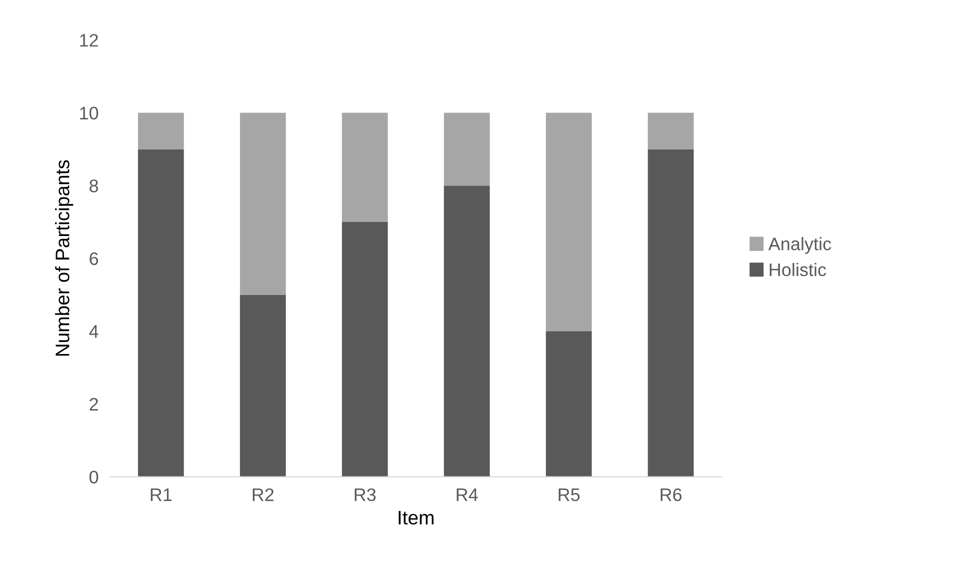  What do you see at coordinates (467, 494) in the screenshot?
I see `x-tick-label: R4` at bounding box center [467, 494].